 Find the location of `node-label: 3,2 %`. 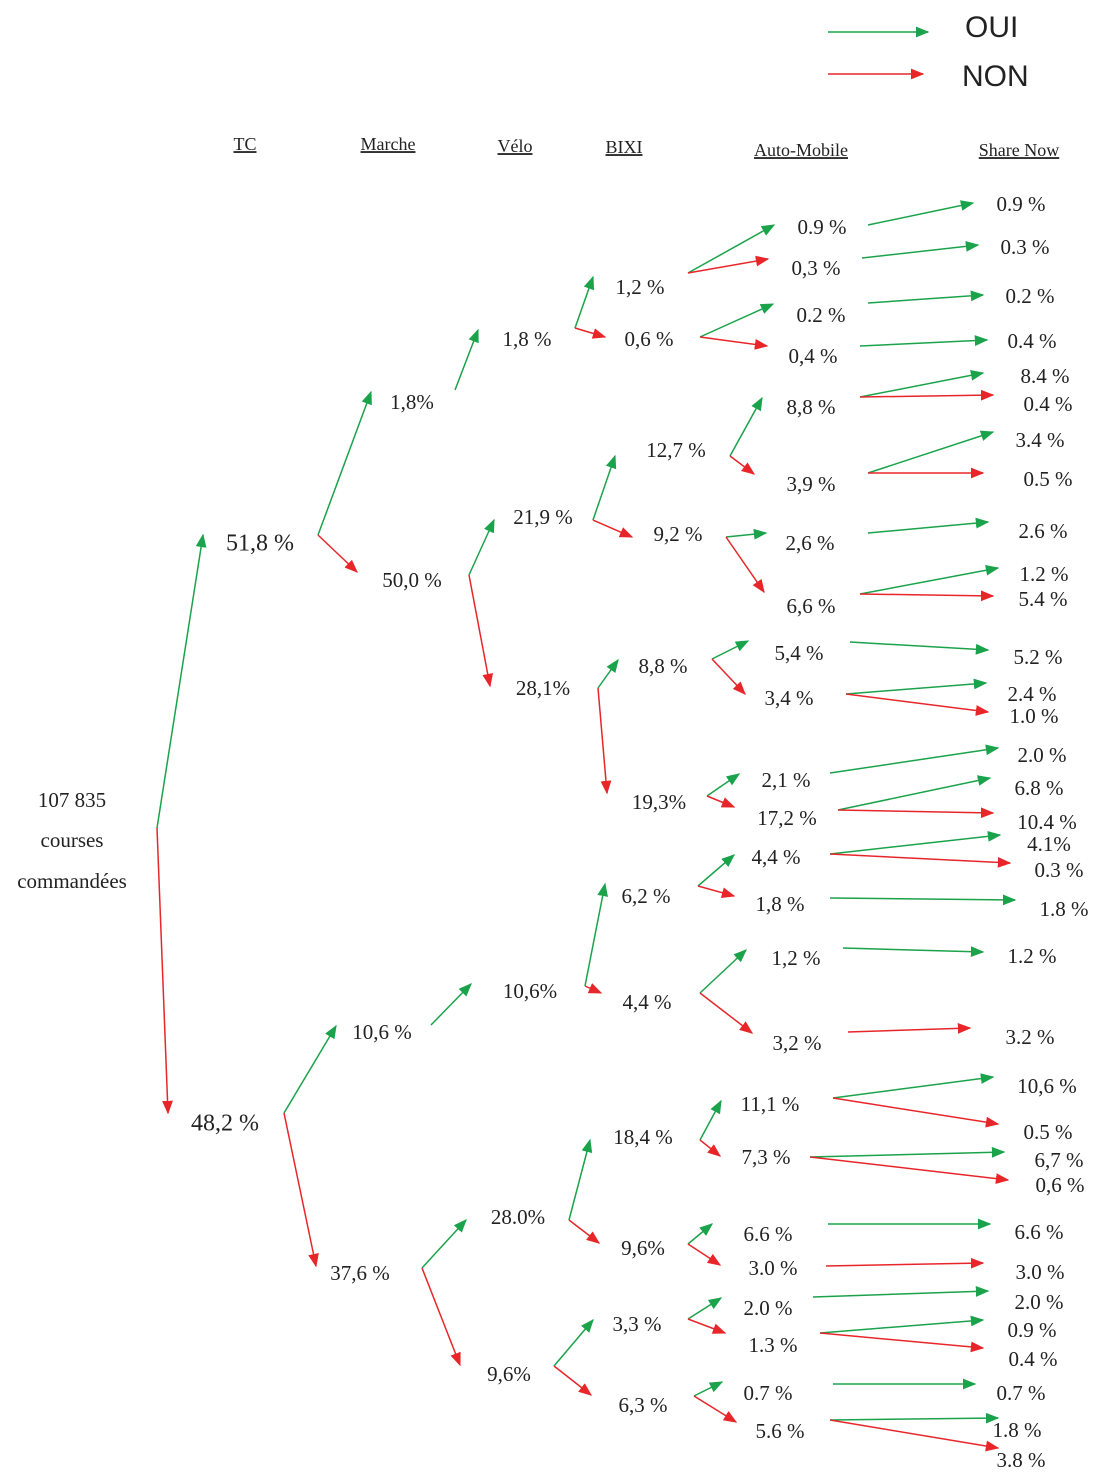

node-label: 3,2 % is located at coordinates (797, 1043).